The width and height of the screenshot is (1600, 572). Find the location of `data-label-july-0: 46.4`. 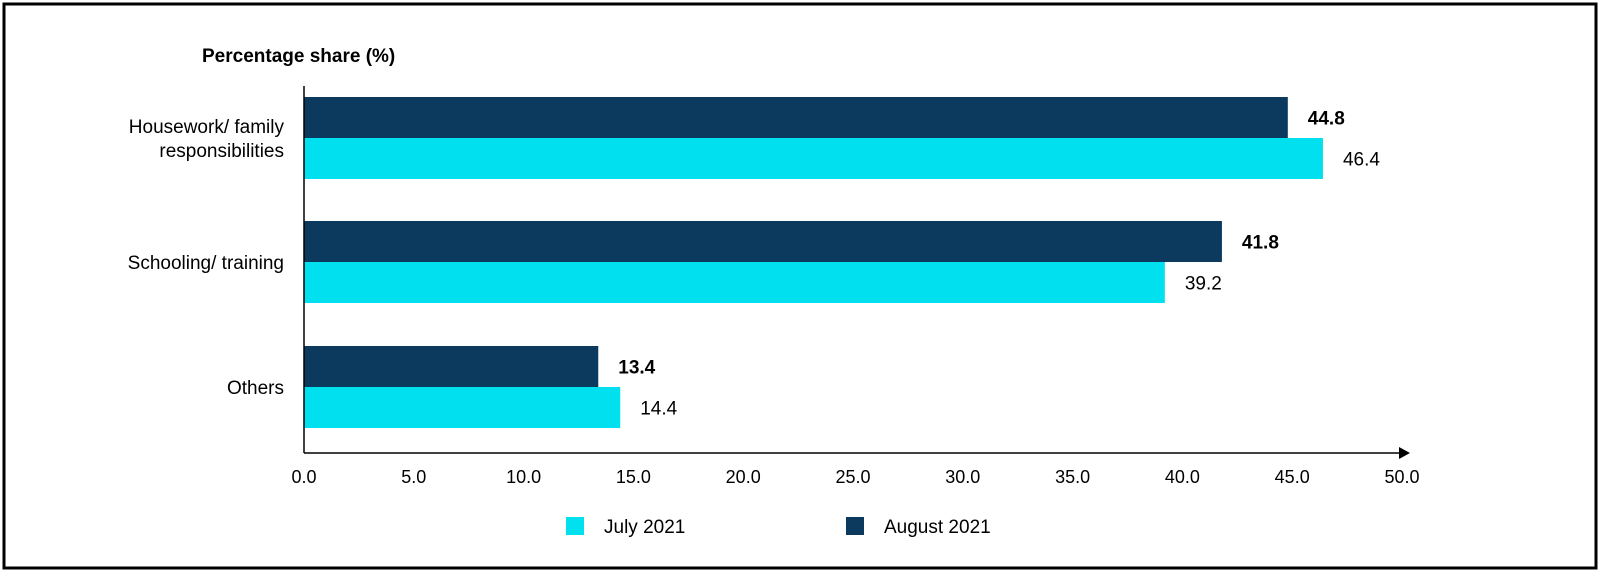

data-label-july-0: 46.4 is located at coordinates (1361, 160).